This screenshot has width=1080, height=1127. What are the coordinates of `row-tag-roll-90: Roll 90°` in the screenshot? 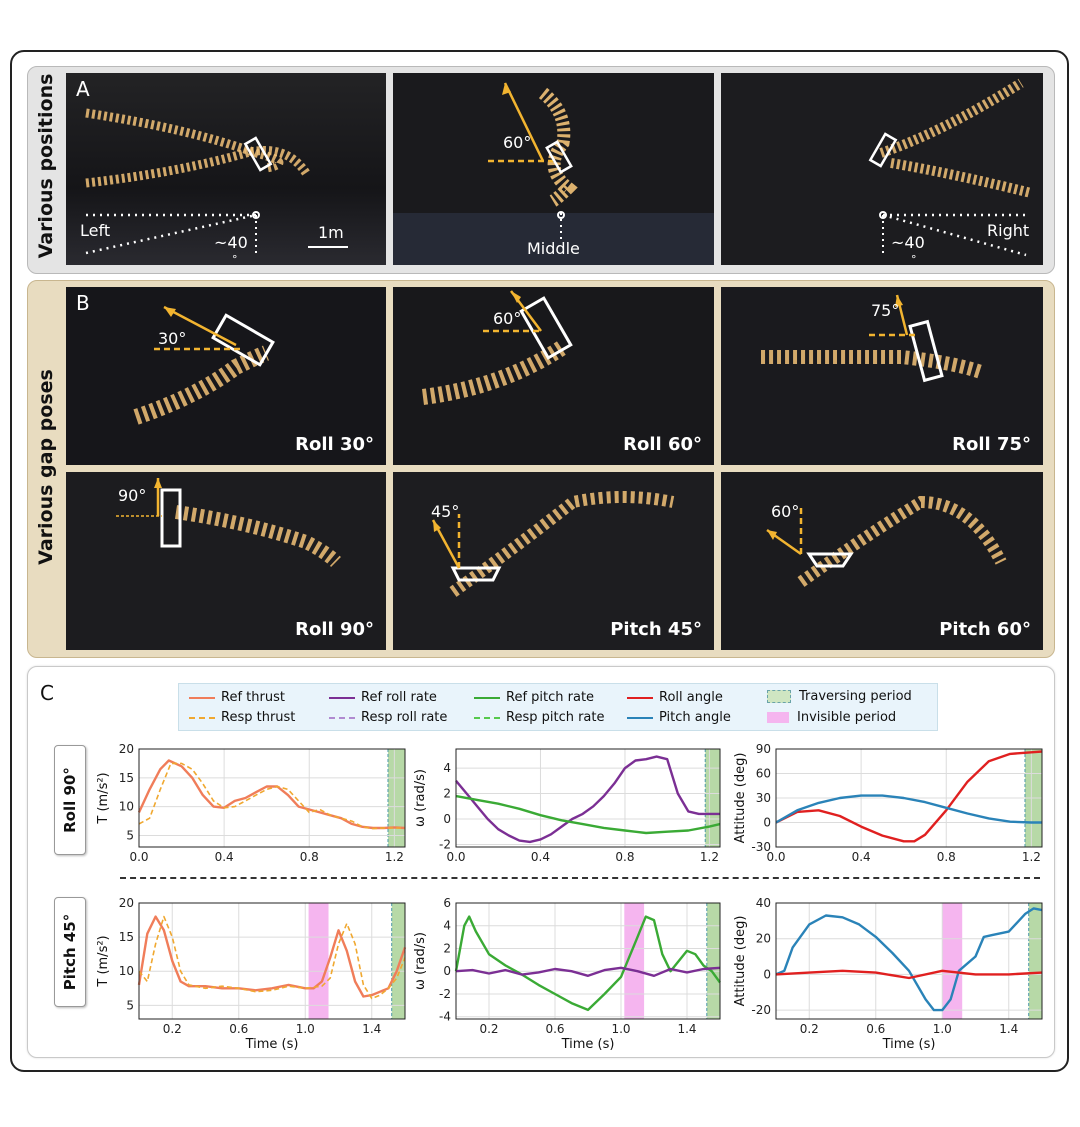 It's located at (70, 800).